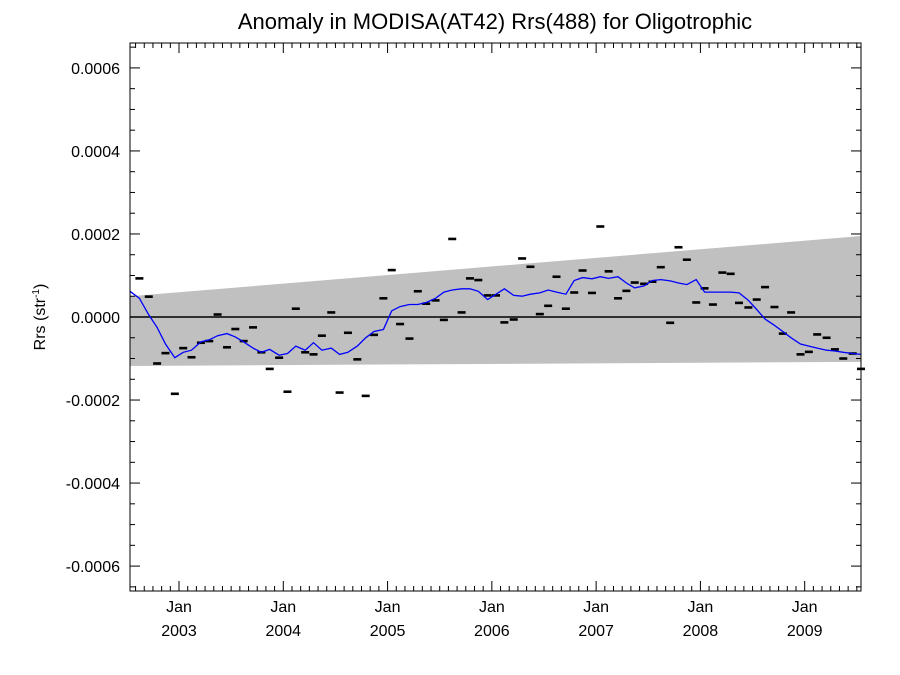 The width and height of the screenshot is (900, 675). I want to click on y-tick-label: 0.0004, so click(95, 152).